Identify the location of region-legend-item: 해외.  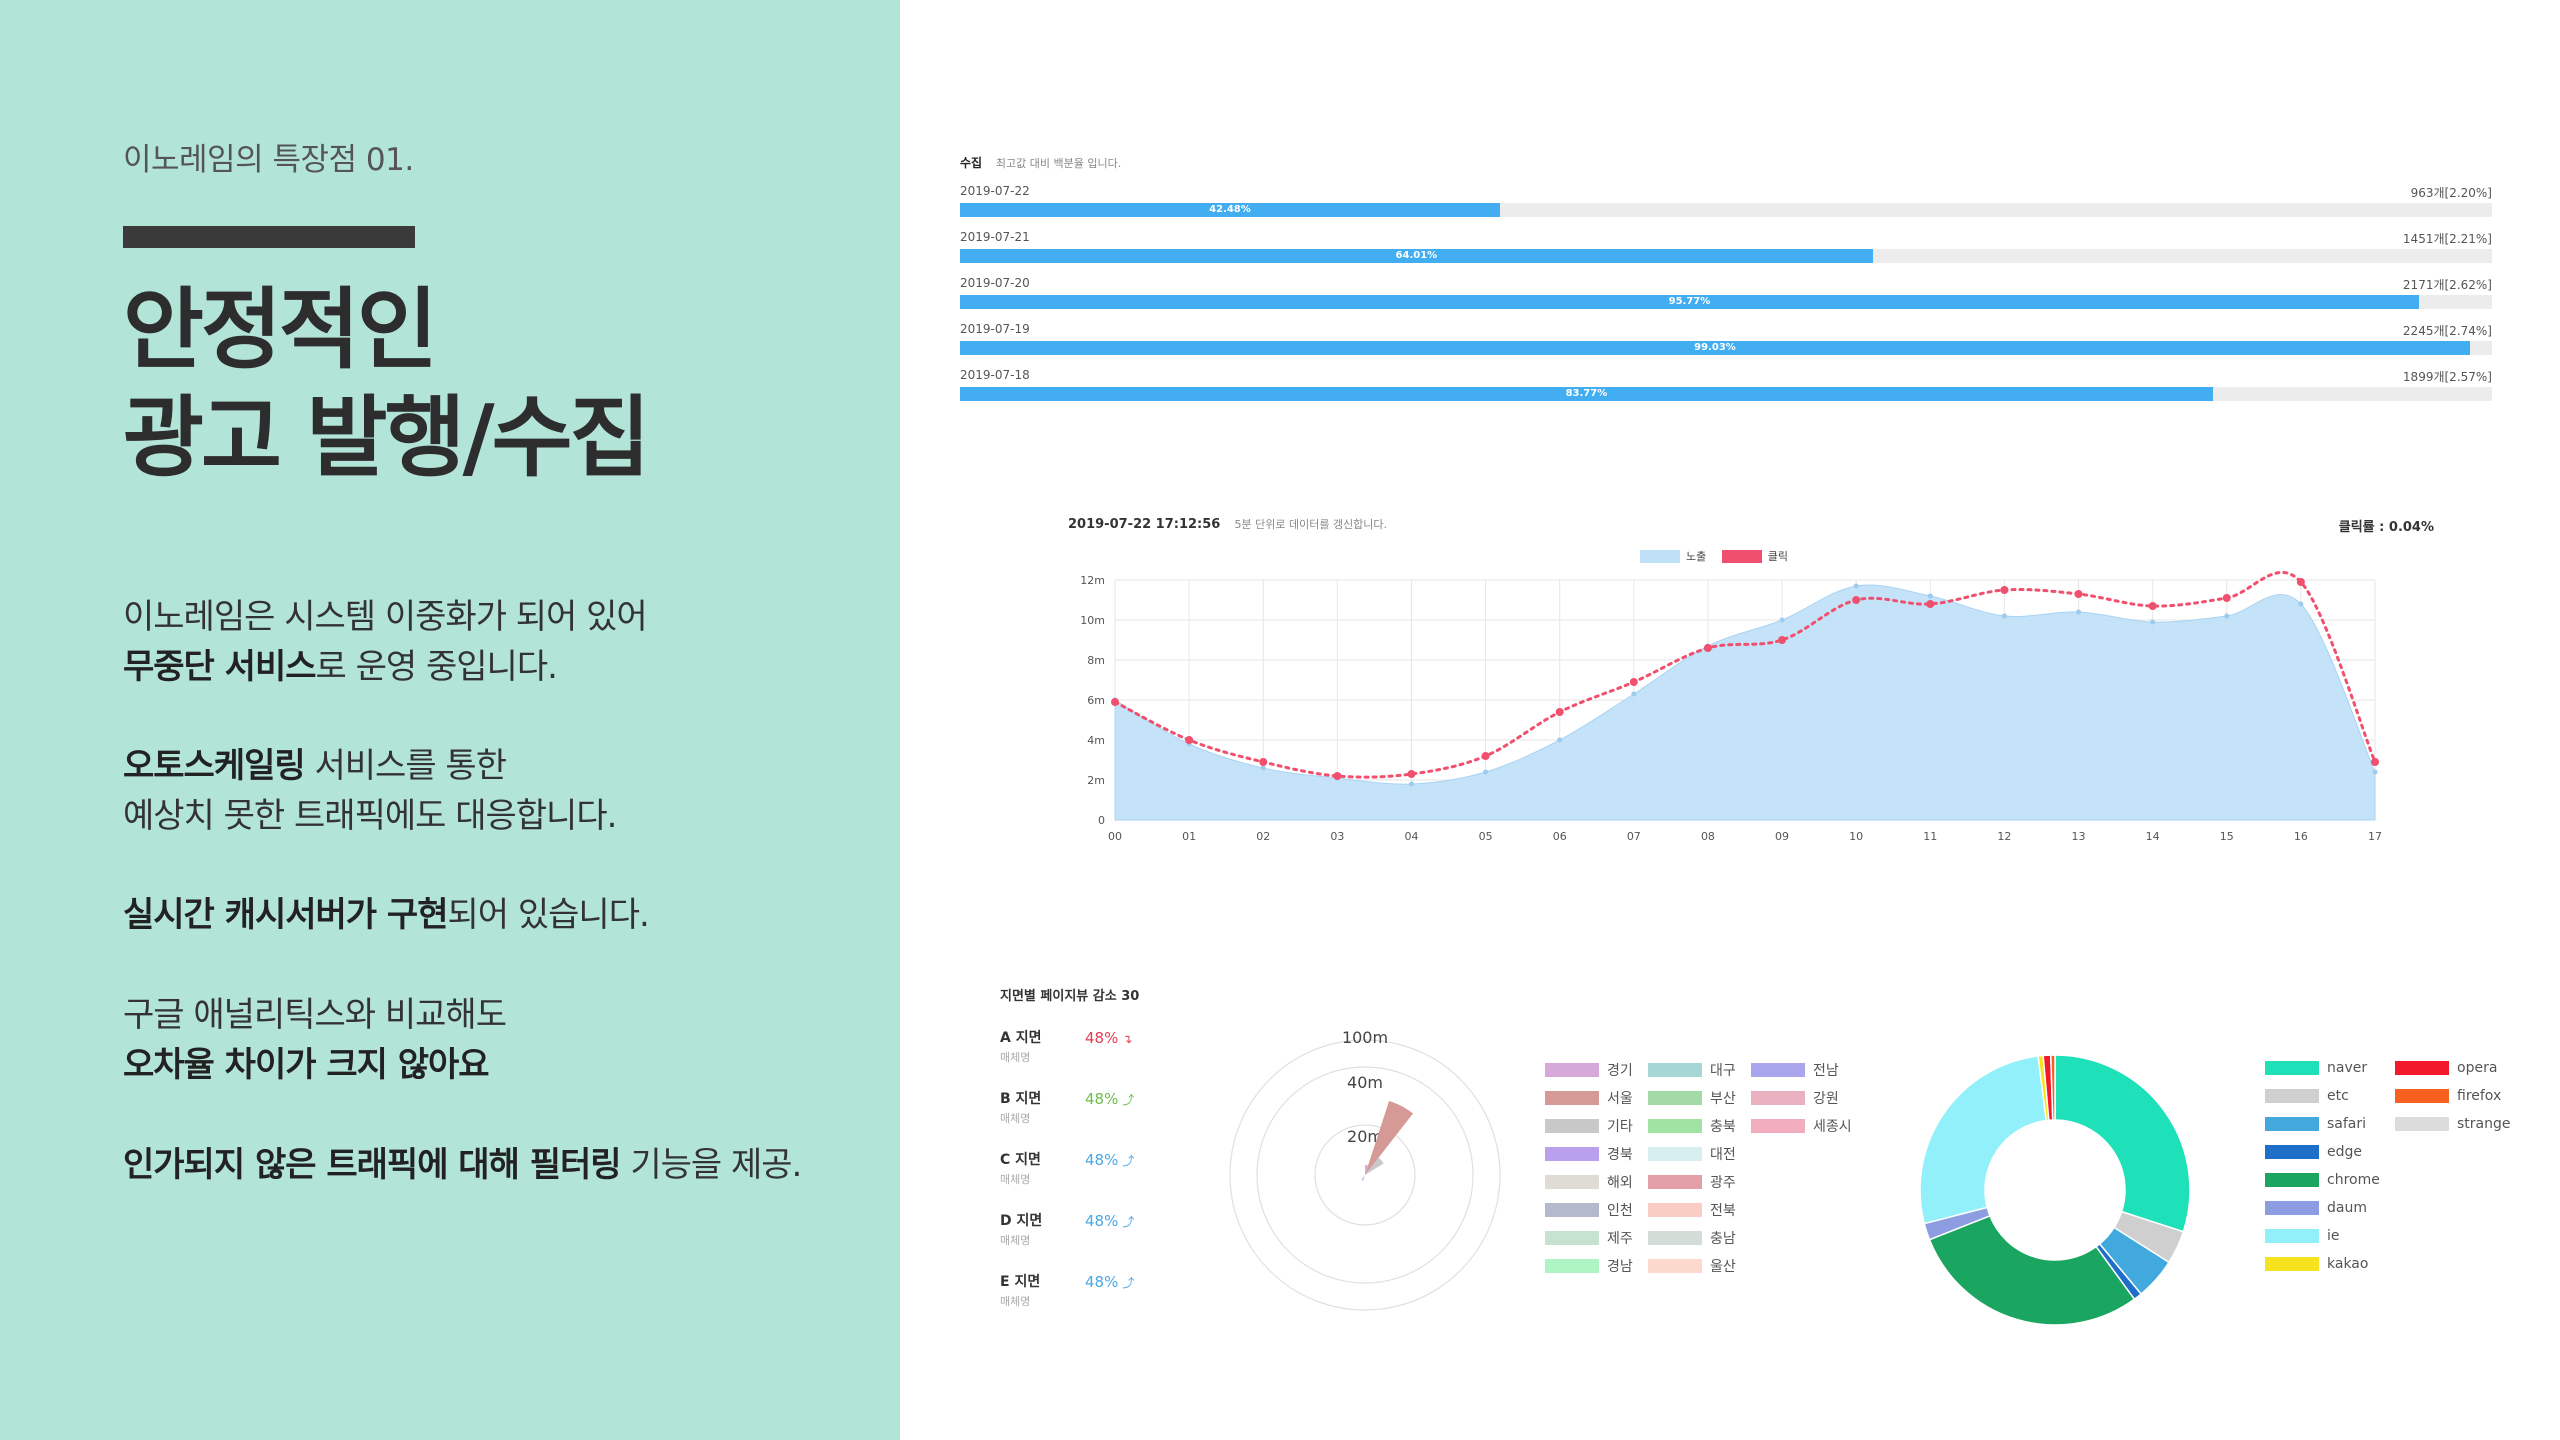
(1589, 1182).